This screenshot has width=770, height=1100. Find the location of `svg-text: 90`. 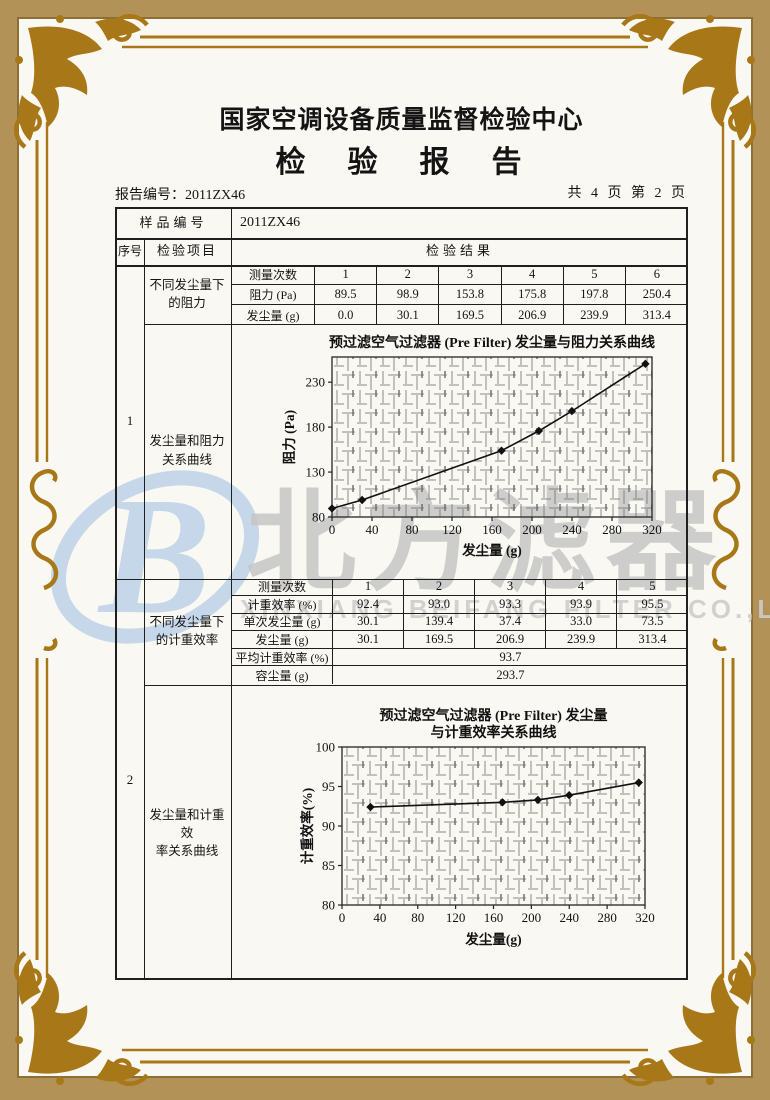

svg-text: 90 is located at coordinates (328, 826).